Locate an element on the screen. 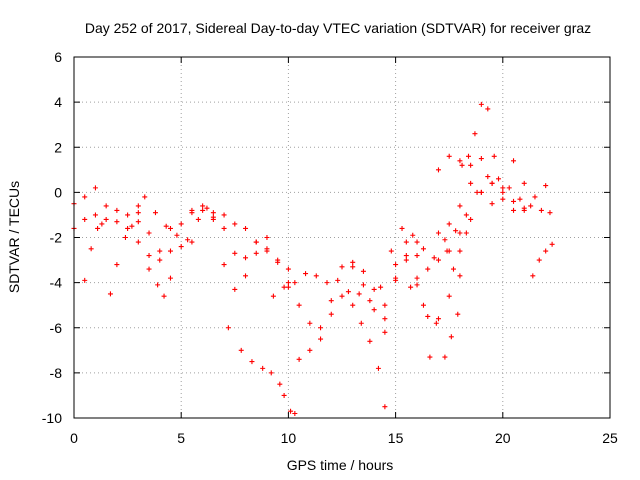 This screenshot has height=480, width=640. y-axis-label: SDTVAR / TECUs is located at coordinates (14, 237).